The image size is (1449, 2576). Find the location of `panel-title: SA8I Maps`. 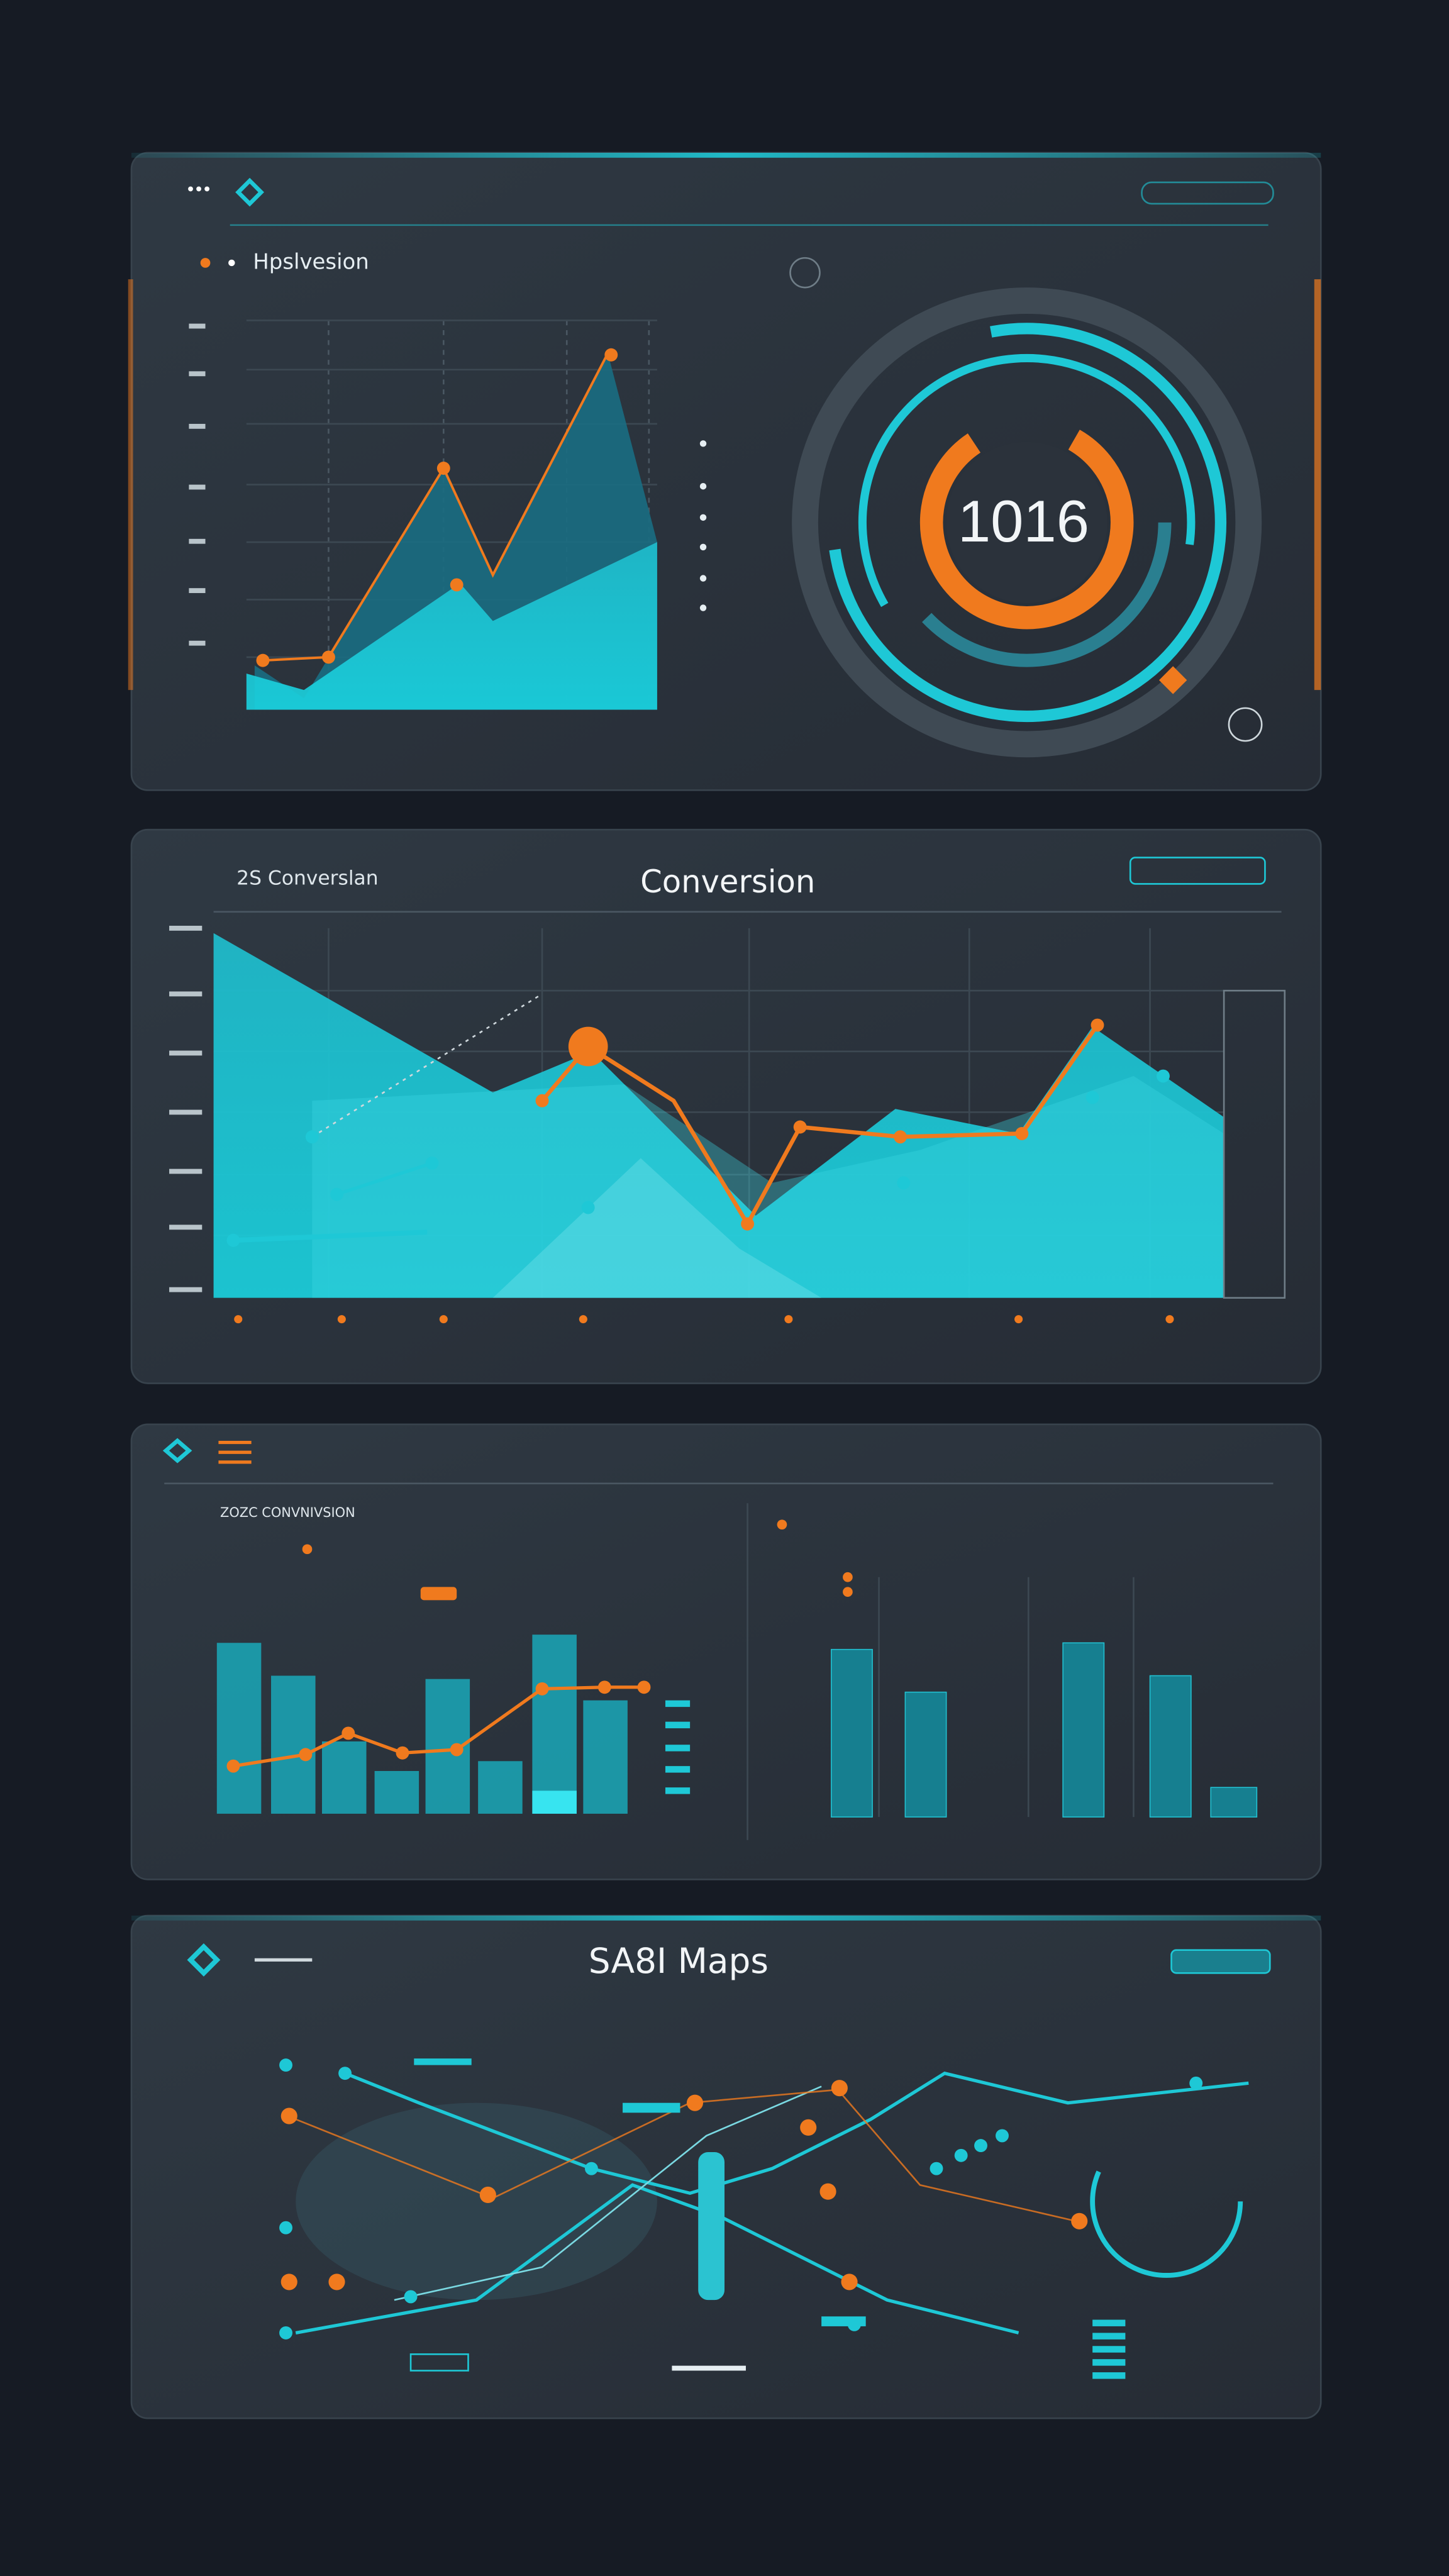

panel-title: SA8I Maps is located at coordinates (679, 1961).